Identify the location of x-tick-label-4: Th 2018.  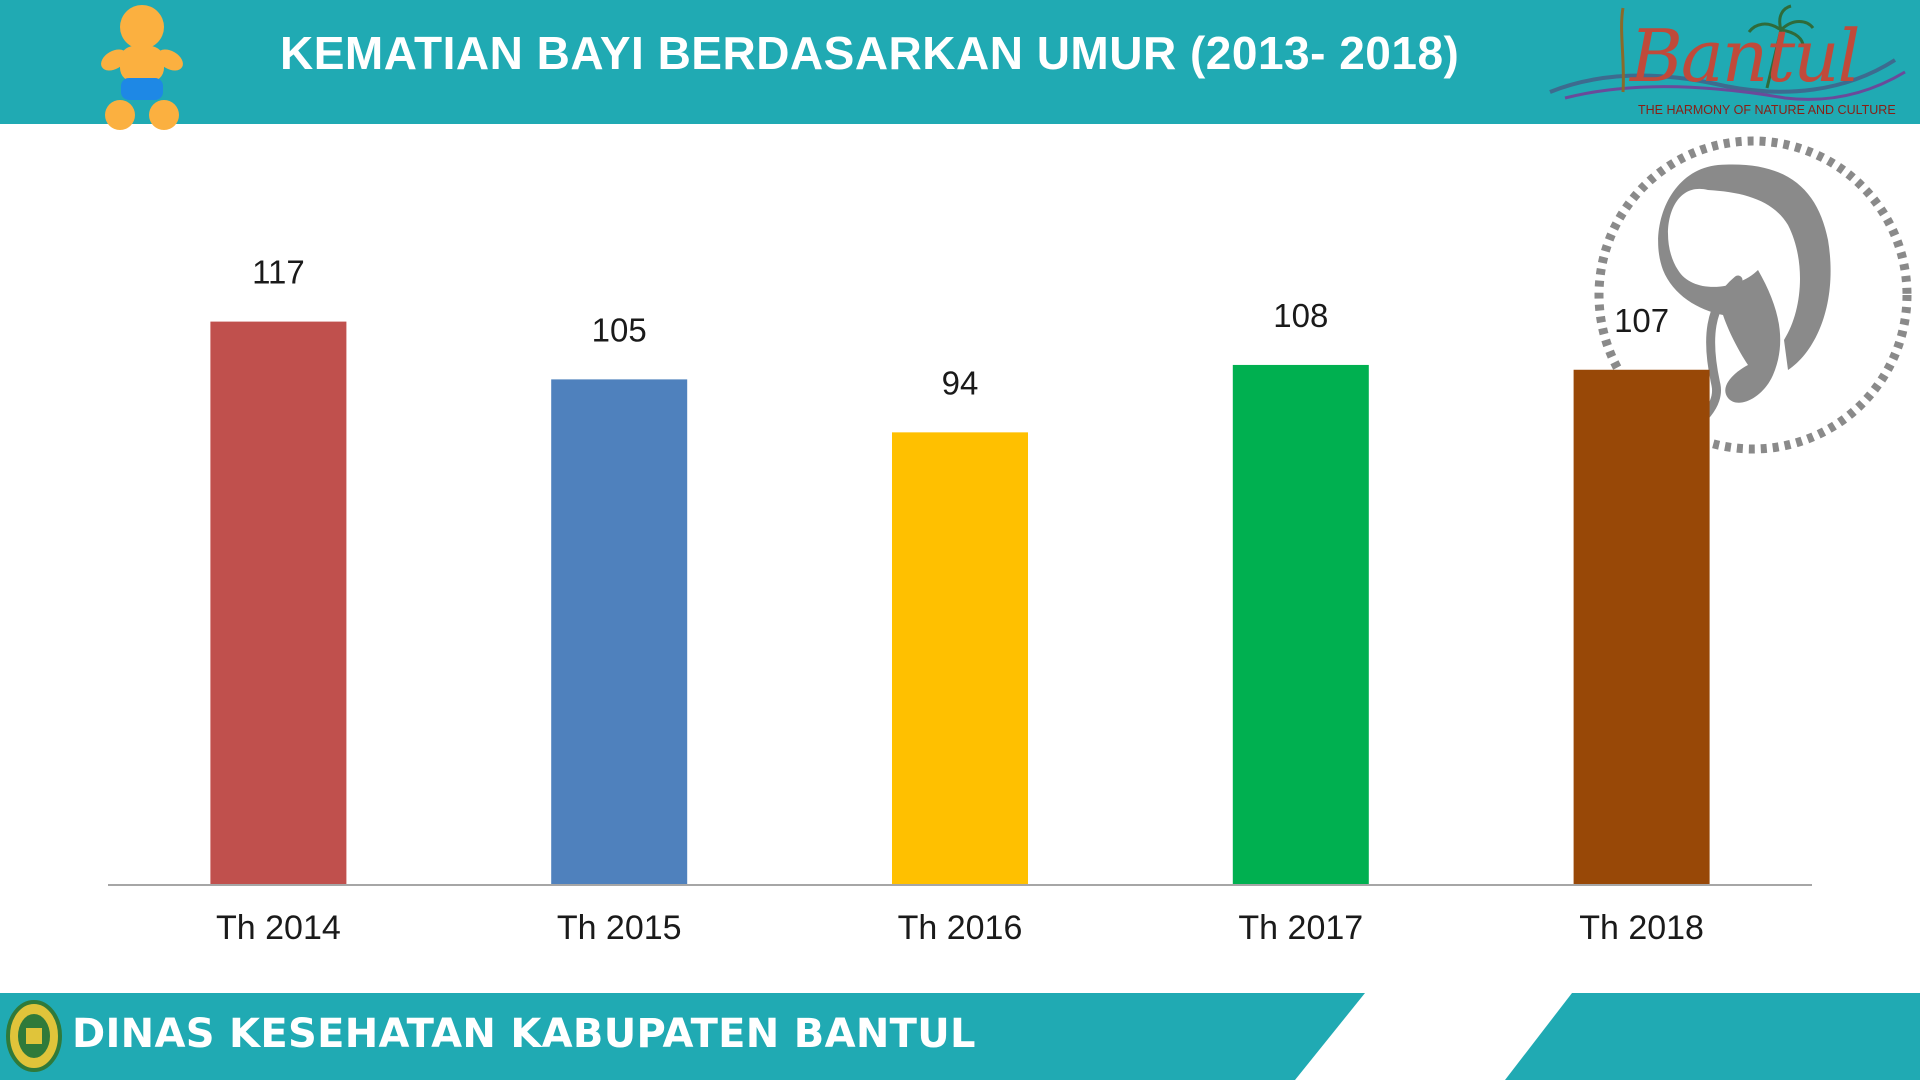
(1641, 928).